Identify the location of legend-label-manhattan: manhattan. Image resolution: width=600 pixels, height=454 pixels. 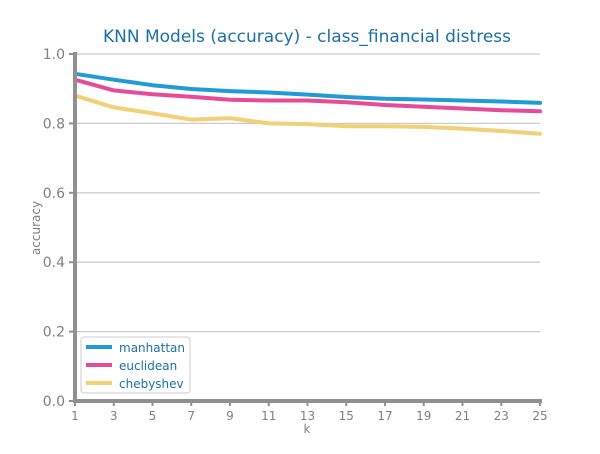
(152, 348).